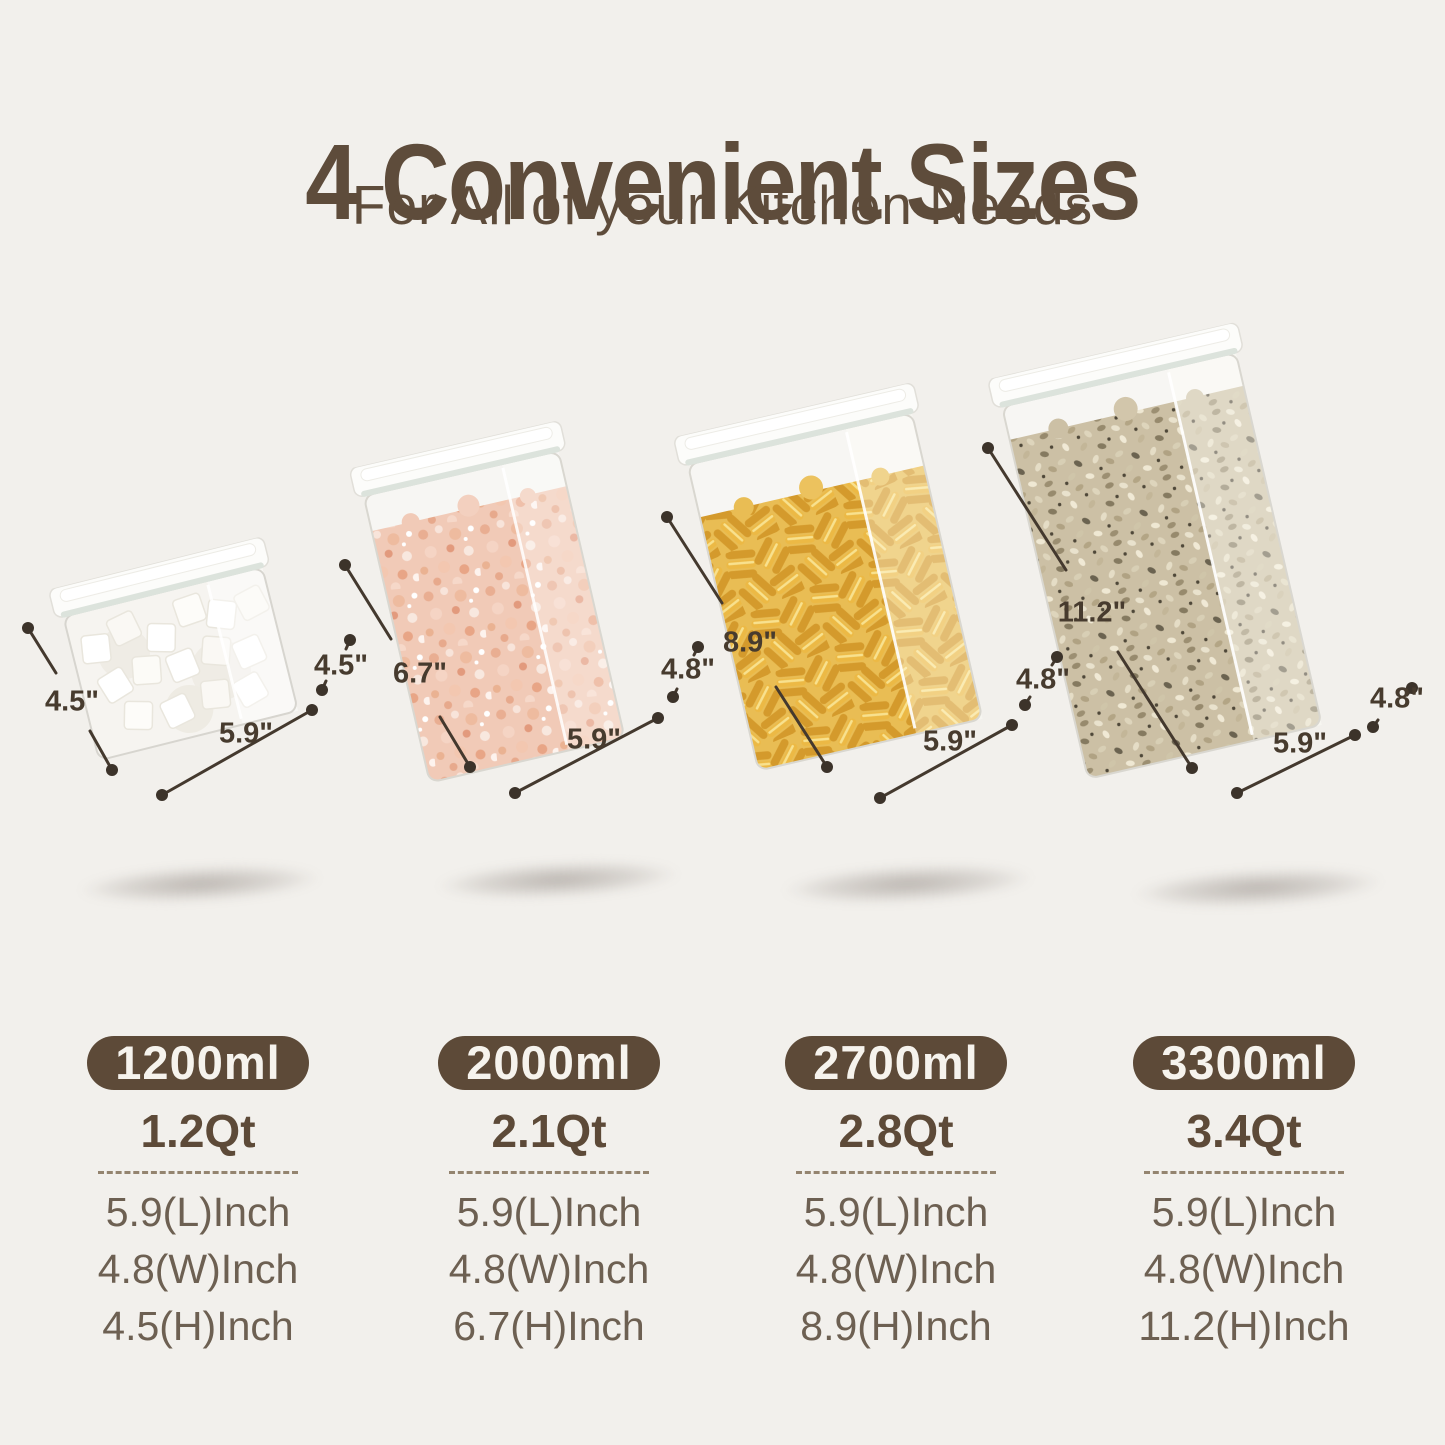 This screenshot has height=1445, width=1445. I want to click on page-title: 4 Convenient Sizes, so click(723, 182).